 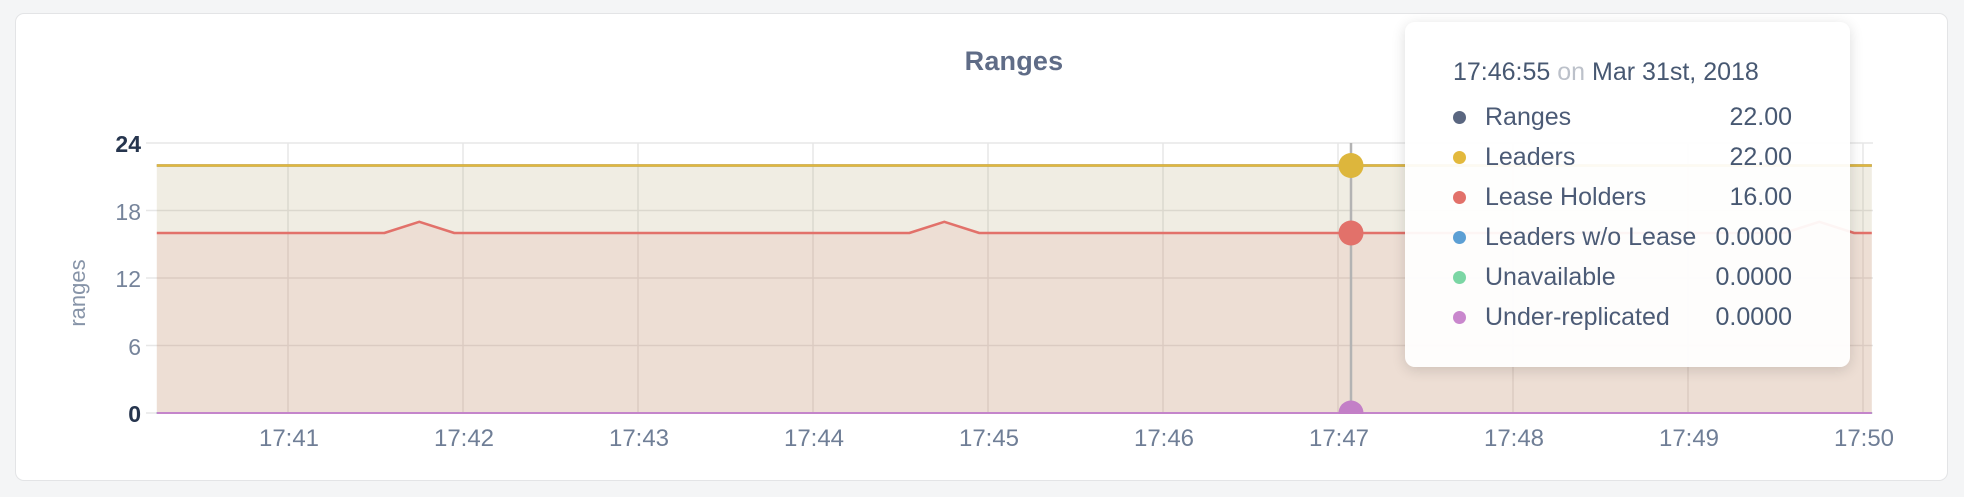 What do you see at coordinates (1622, 277) in the screenshot?
I see `tooltip-row: Unavailable 0.0000` at bounding box center [1622, 277].